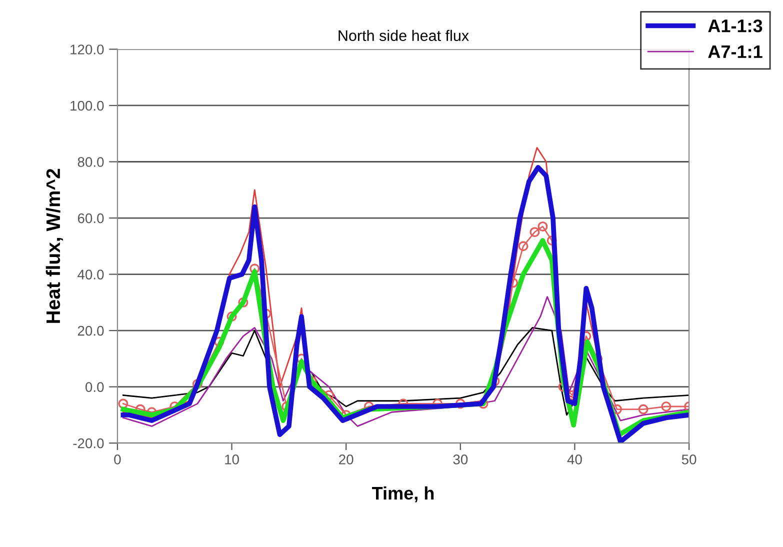 The width and height of the screenshot is (783, 547). I want to click on x-tick-label: 10, so click(232, 459).